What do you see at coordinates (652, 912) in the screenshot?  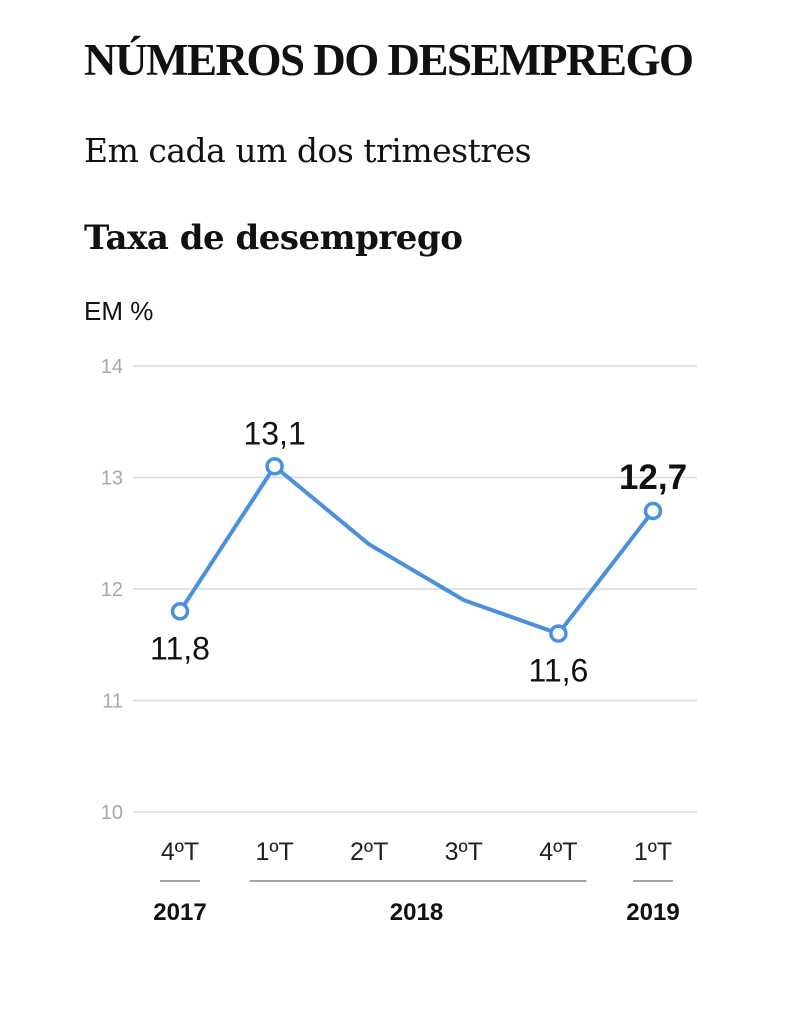 I see `year-label: 2019` at bounding box center [652, 912].